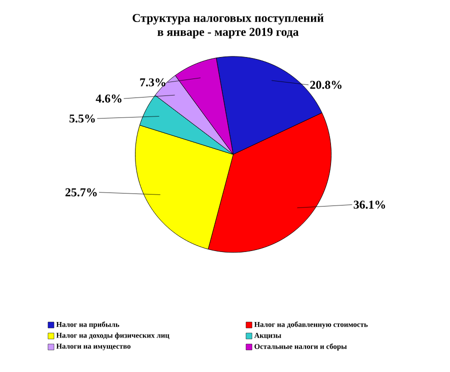  What do you see at coordinates (370, 204) in the screenshot?
I see `data-label: 36.1%` at bounding box center [370, 204].